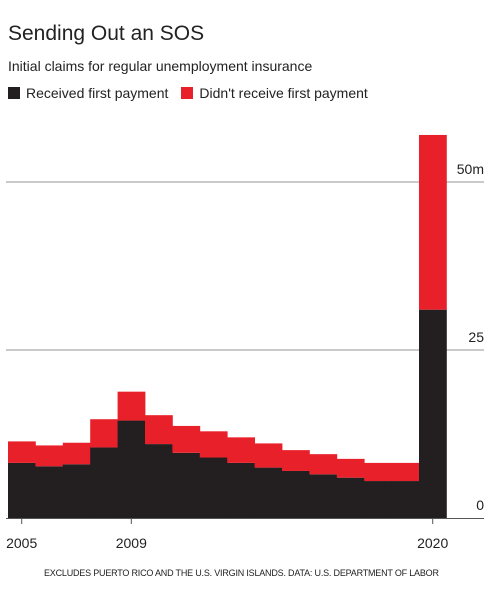  I want to click on legend-swatch-not-received, so click(187, 93).